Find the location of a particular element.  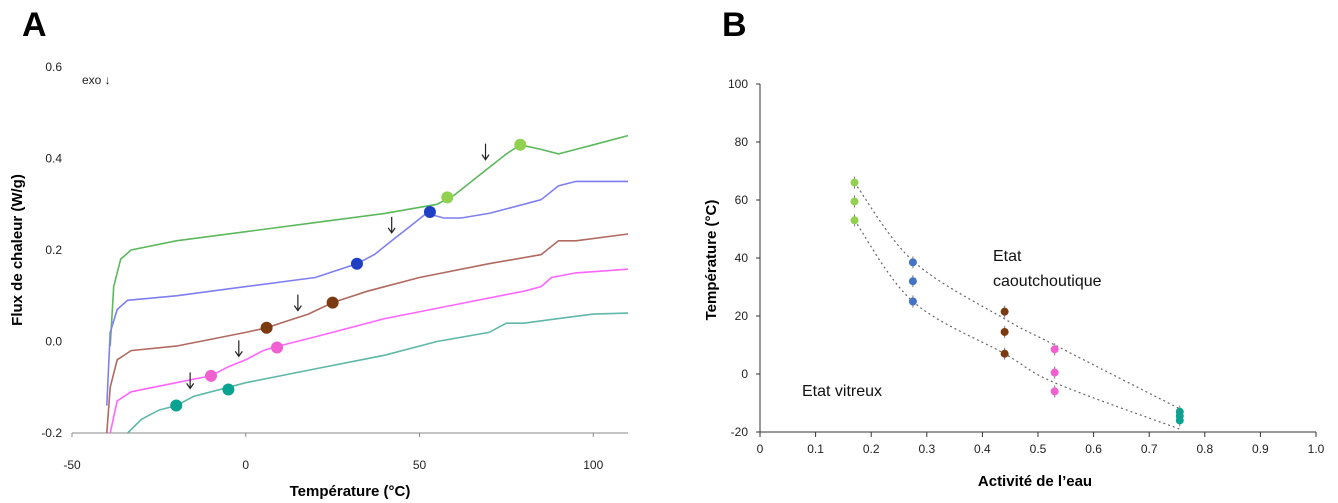

y-tick-label: 0 is located at coordinates (744, 374).